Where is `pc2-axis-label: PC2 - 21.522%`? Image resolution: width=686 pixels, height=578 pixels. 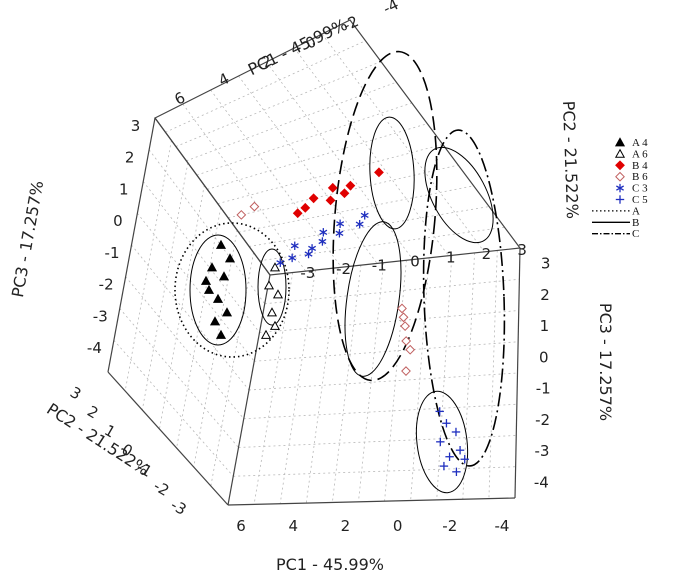
pc2-axis-label: PC2 - 21.522% is located at coordinates (570, 159).